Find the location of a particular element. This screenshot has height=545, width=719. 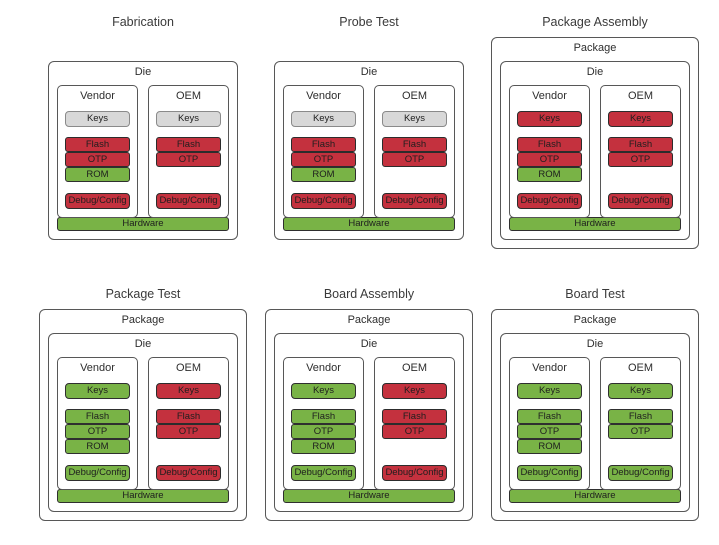

stage-title: Probe Test is located at coordinates (369, 22).